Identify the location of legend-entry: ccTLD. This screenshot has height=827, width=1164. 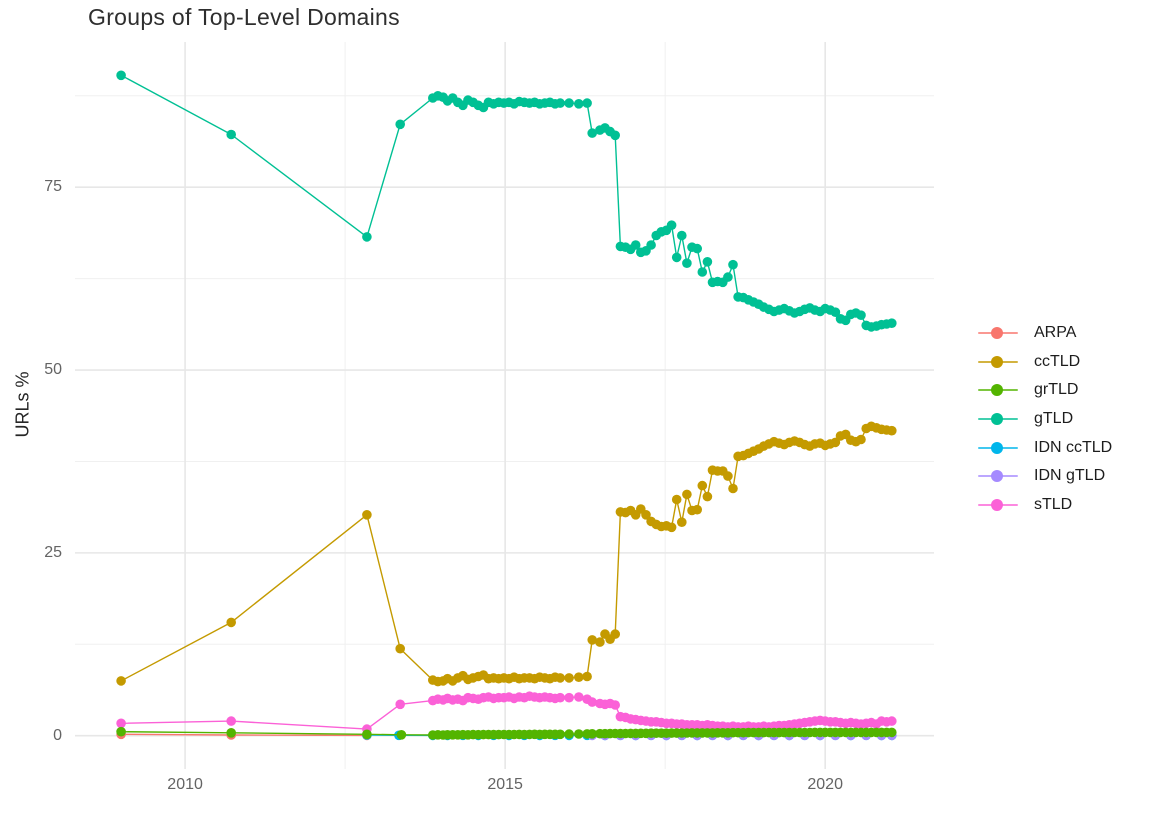
(1044, 362).